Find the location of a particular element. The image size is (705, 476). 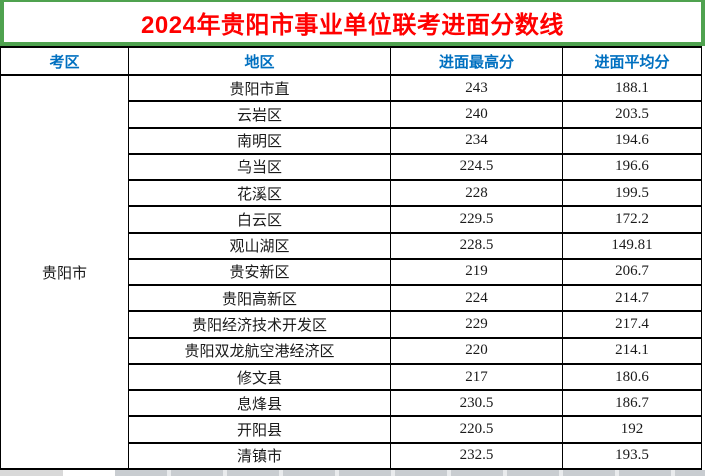

avg-score-cell: 188.1 is located at coordinates (632, 88).